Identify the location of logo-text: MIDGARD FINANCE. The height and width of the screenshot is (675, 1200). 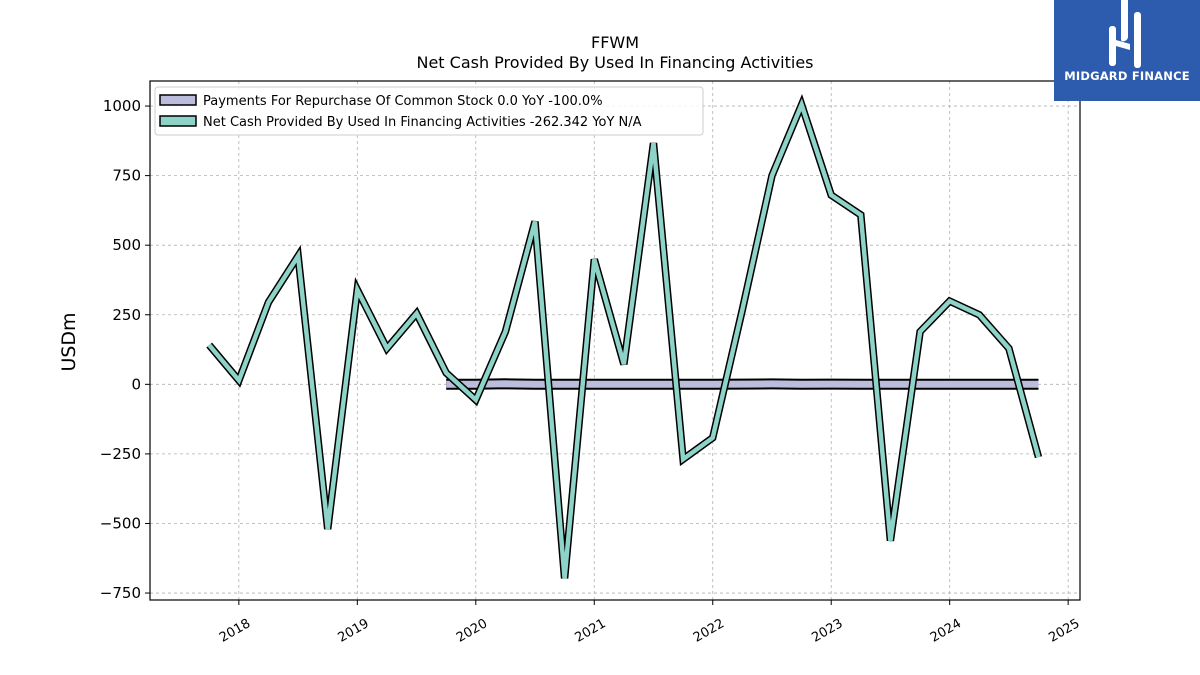
(1127, 76).